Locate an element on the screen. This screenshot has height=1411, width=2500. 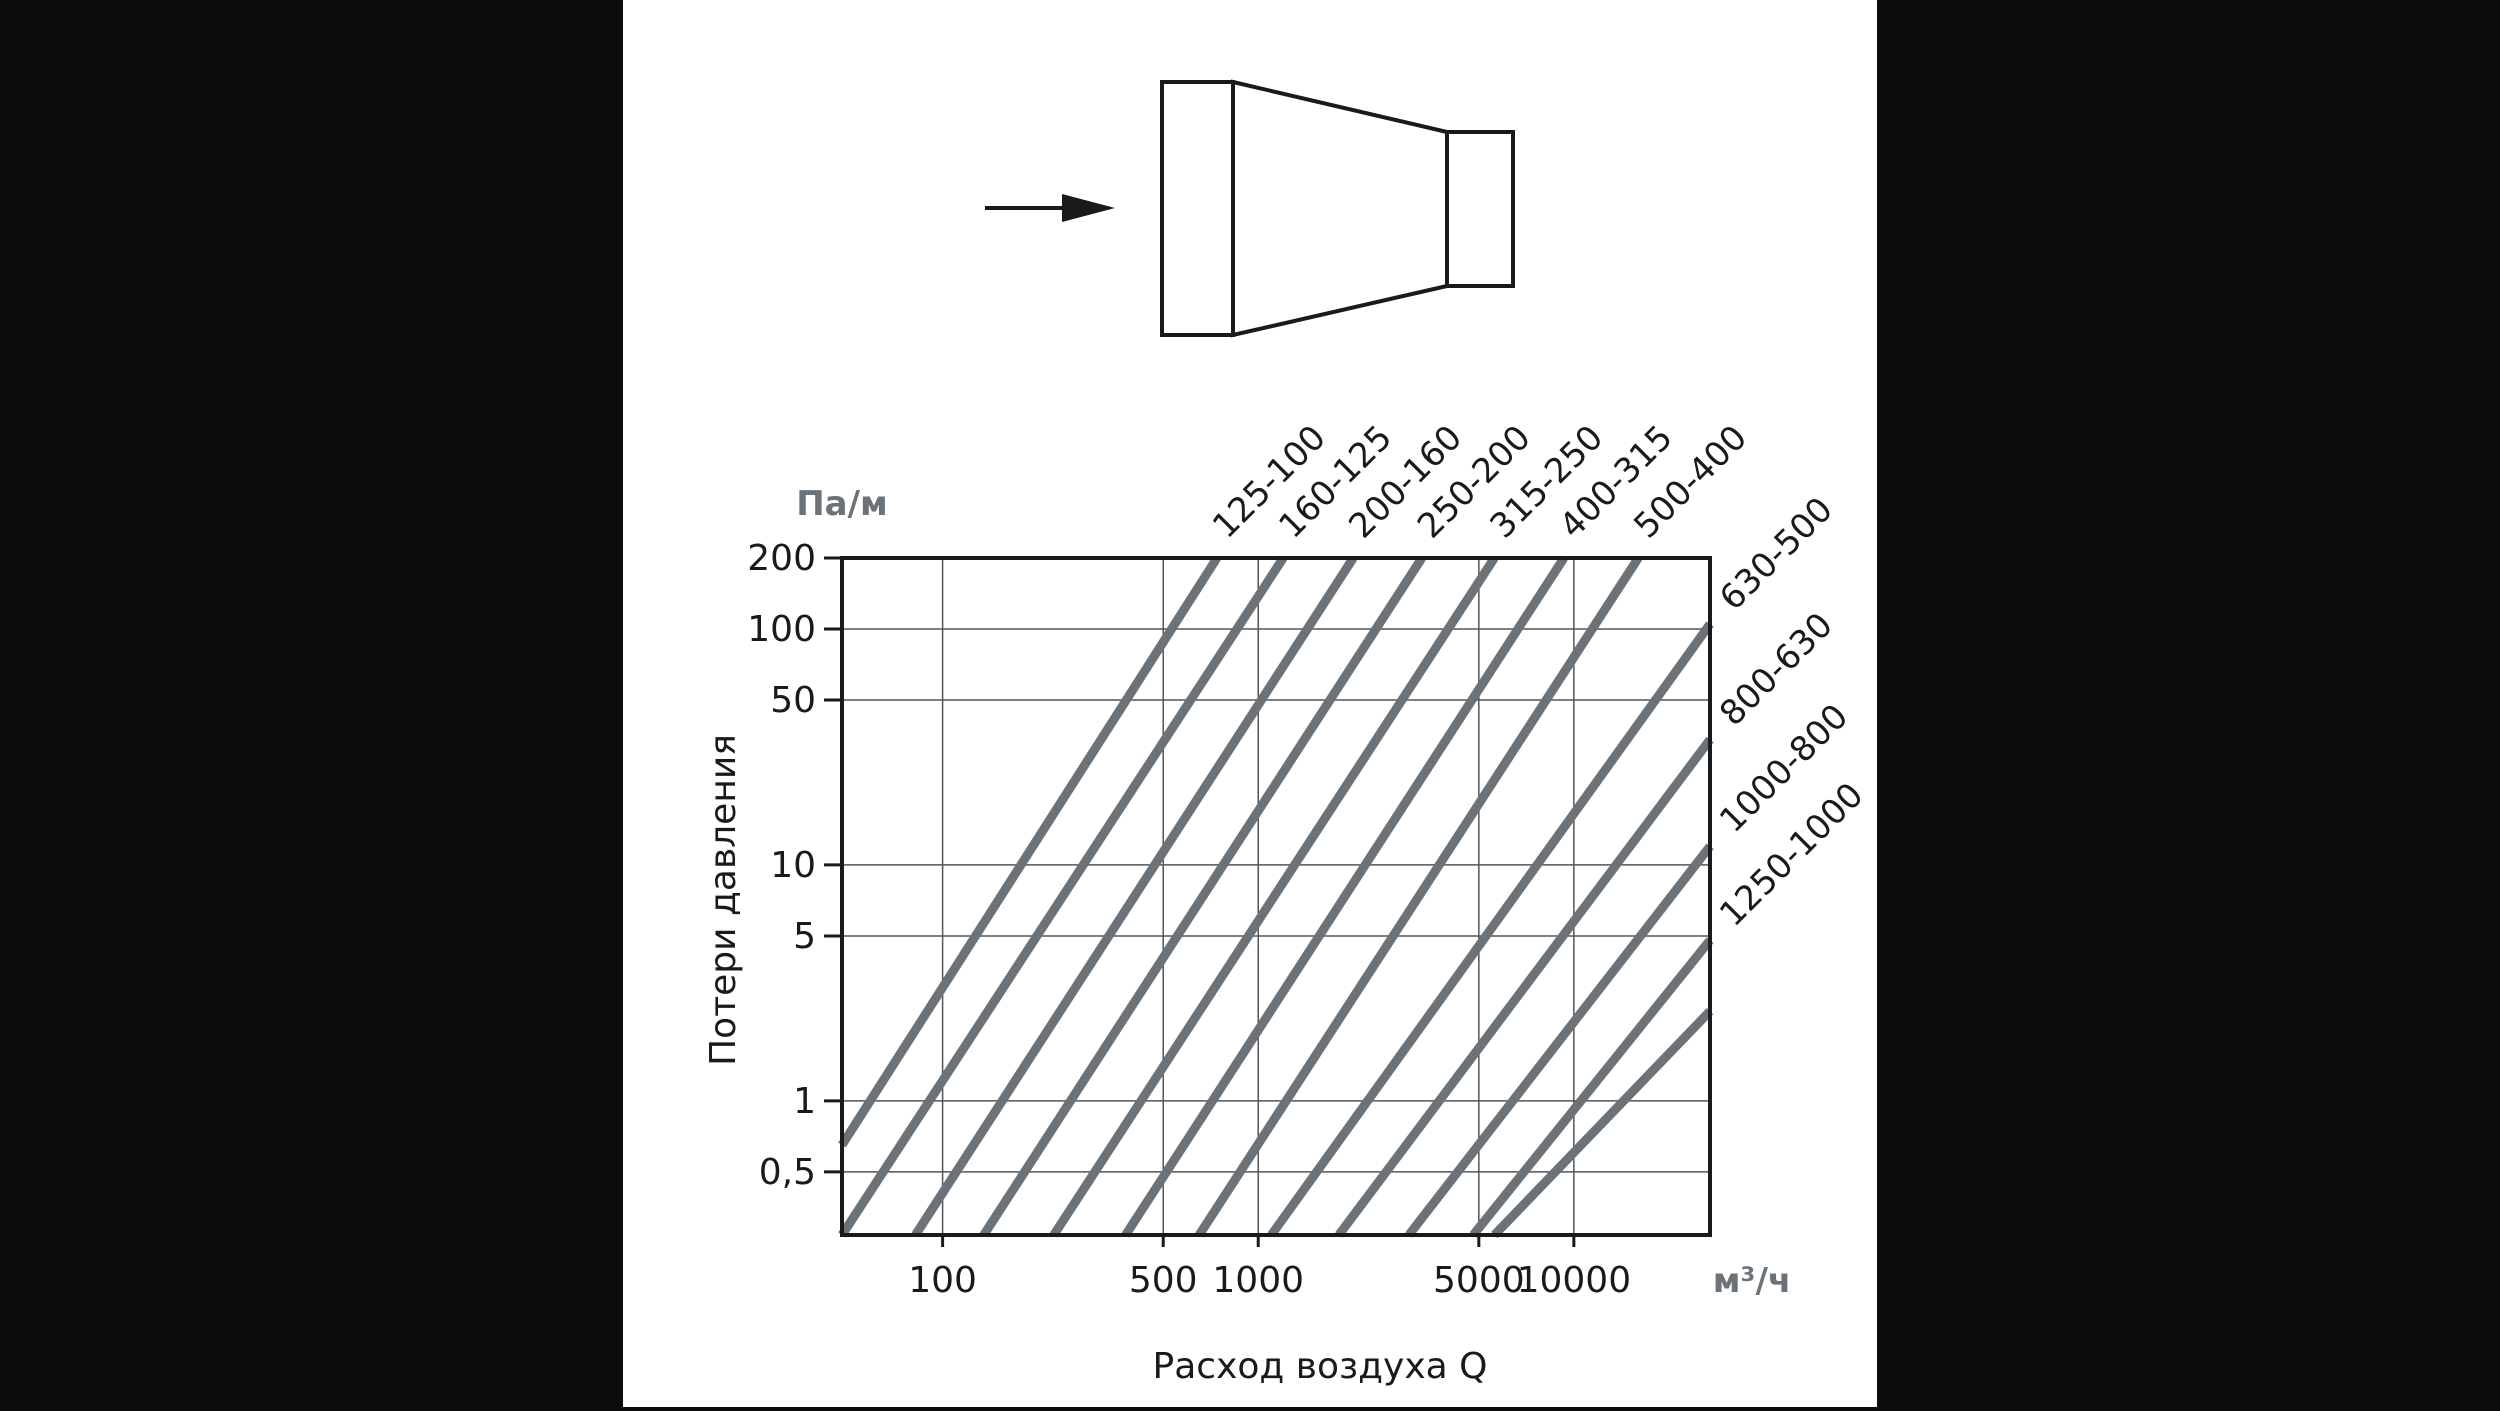
x-unit-label: м³/ч is located at coordinates (1752, 1281).